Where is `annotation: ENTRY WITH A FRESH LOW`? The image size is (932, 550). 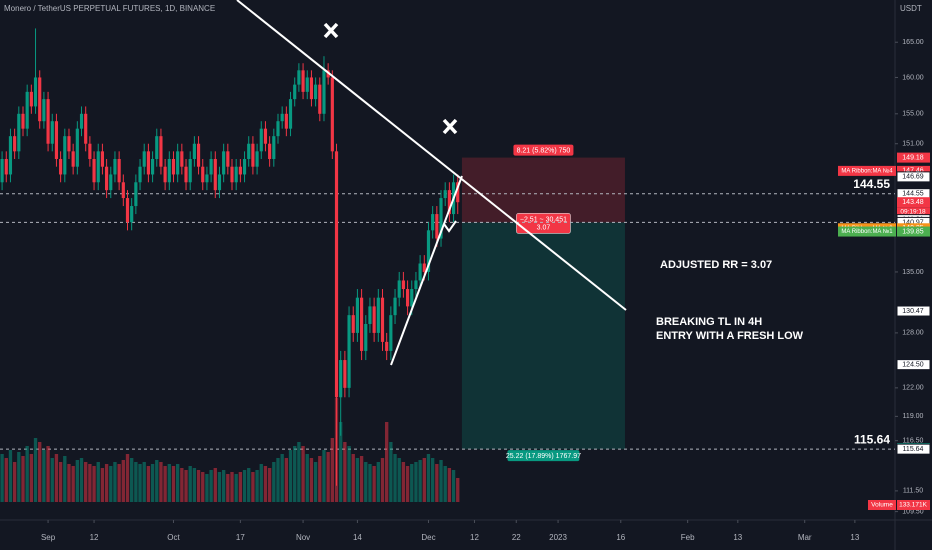 annotation: ENTRY WITH A FRESH LOW is located at coordinates (730, 336).